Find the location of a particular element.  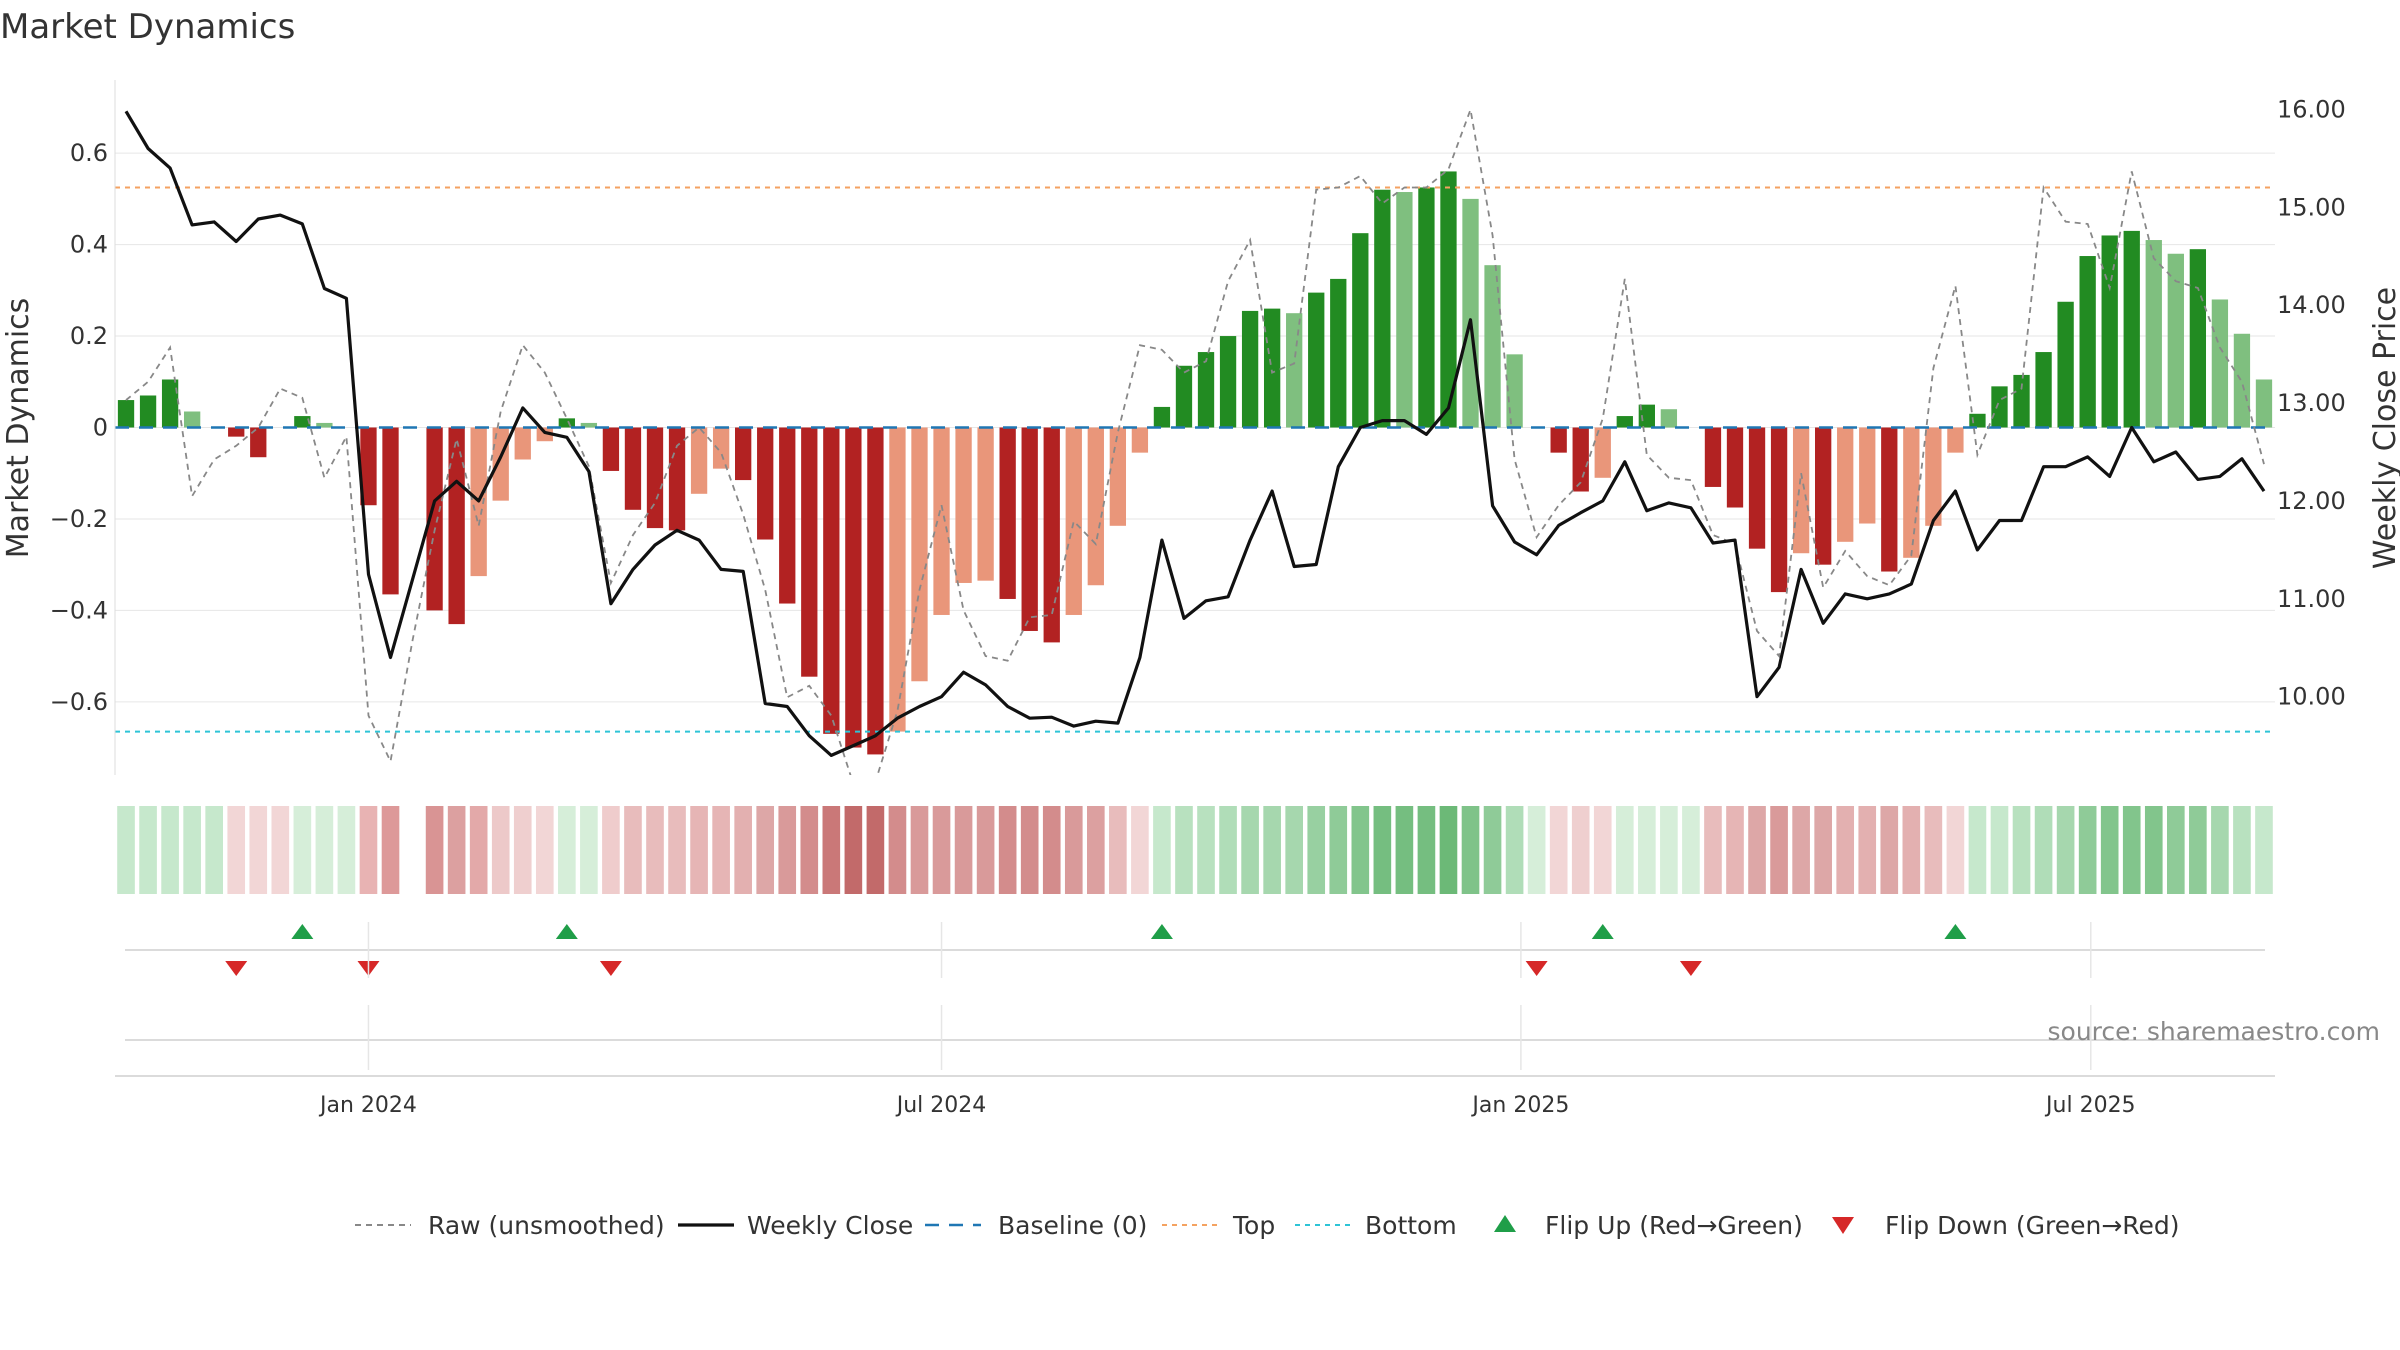

left-tick-label: 0.4 is located at coordinates (89, 245).